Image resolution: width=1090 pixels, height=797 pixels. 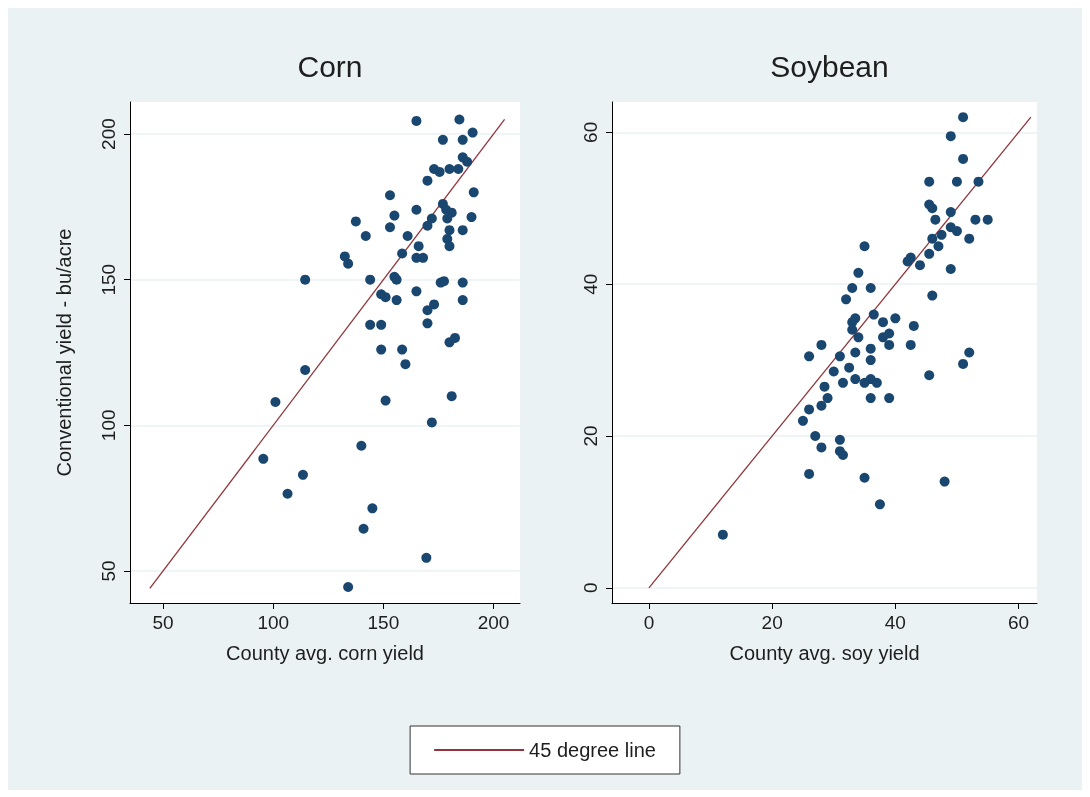 What do you see at coordinates (108, 571) in the screenshot?
I see `y-tick-label: 50` at bounding box center [108, 571].